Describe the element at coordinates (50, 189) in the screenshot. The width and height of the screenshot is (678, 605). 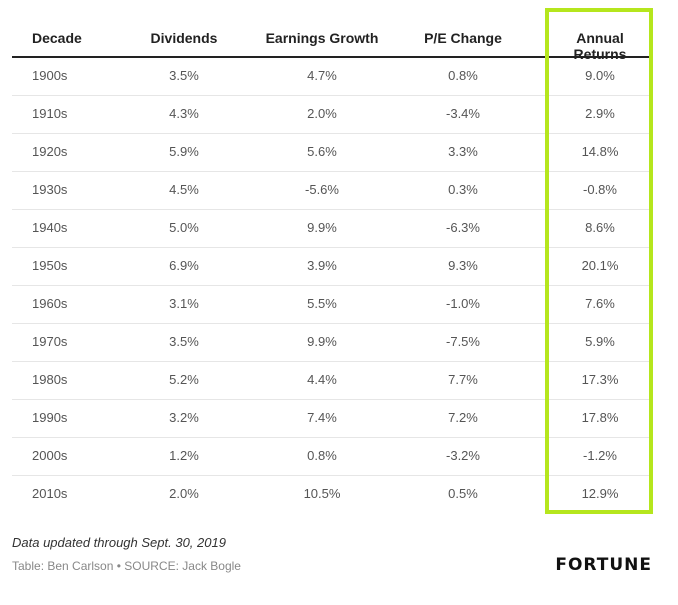
I see `cell-decade: 1930s` at that location.